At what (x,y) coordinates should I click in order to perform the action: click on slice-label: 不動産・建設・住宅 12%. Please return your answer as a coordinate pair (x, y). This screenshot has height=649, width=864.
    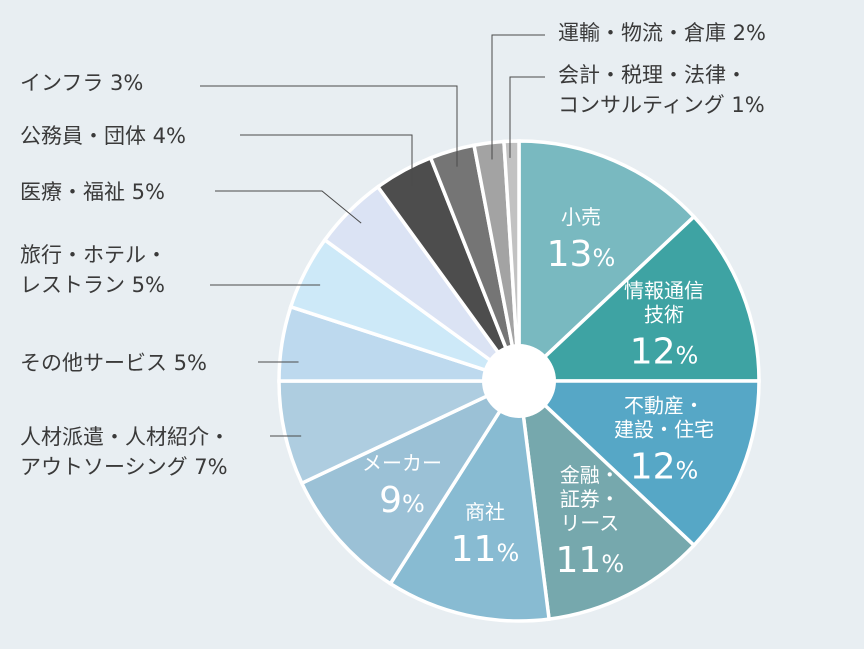
    Looking at the image, I should click on (664, 440).